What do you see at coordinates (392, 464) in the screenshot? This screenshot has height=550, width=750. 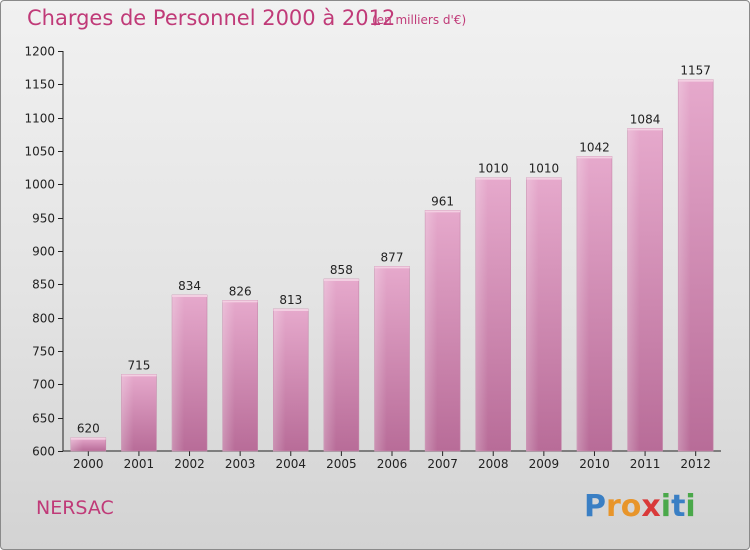 I see `x-tick-label: 2006` at bounding box center [392, 464].